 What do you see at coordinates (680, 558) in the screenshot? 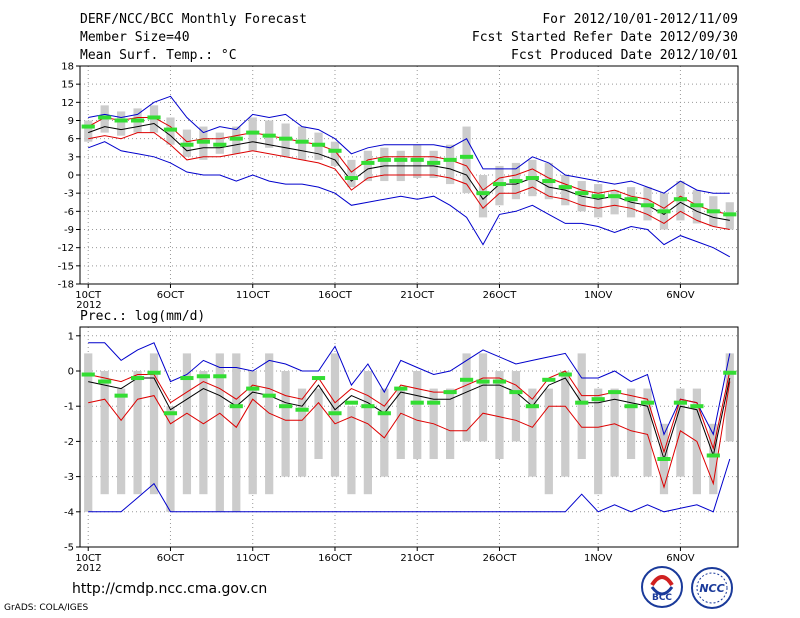
I see `precip-xtick-label: 6NOV` at bounding box center [680, 558].